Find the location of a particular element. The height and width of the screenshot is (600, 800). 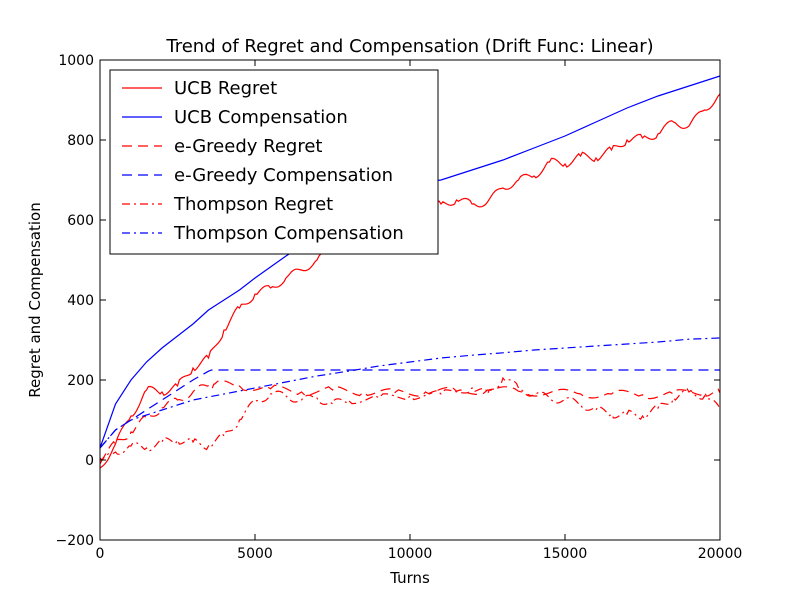

series-line-thompson-regret is located at coordinates (410, 420).